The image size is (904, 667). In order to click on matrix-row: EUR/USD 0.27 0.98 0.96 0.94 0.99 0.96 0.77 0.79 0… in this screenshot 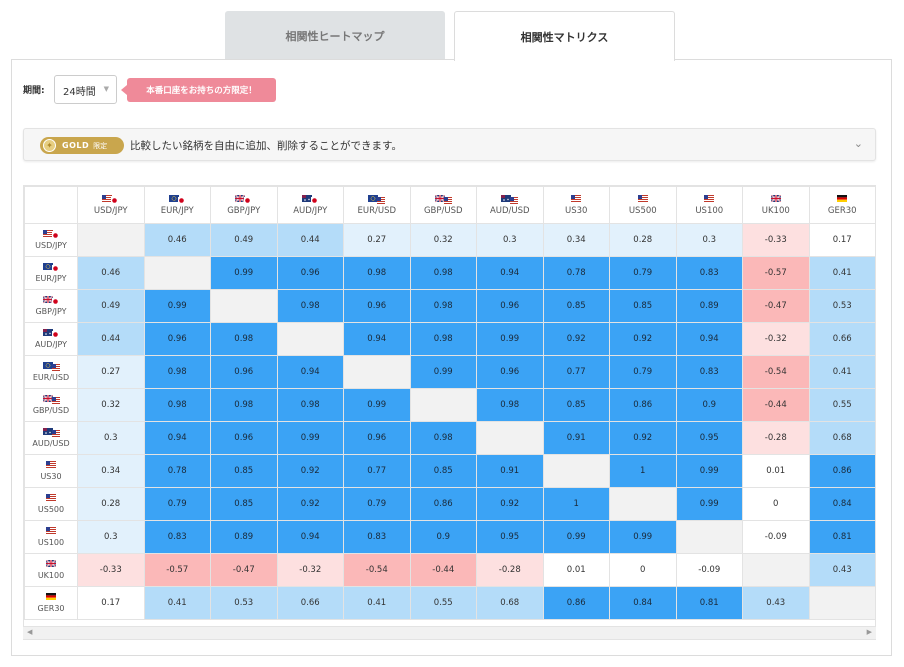, I will do `click(449, 372)`.